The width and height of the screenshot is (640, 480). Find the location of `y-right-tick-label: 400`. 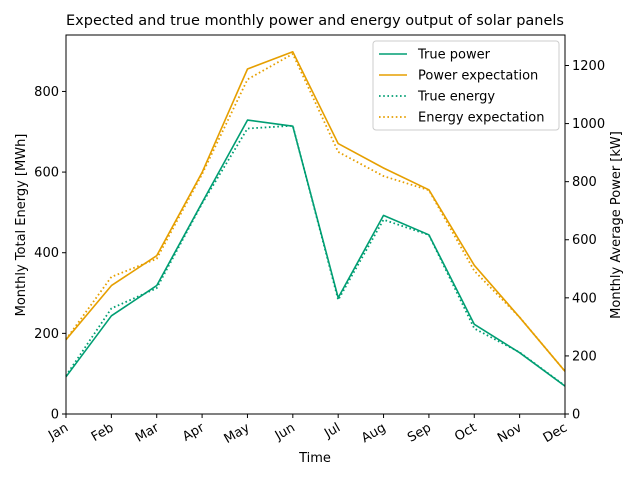

y-right-tick-label: 400 is located at coordinates (584, 298).